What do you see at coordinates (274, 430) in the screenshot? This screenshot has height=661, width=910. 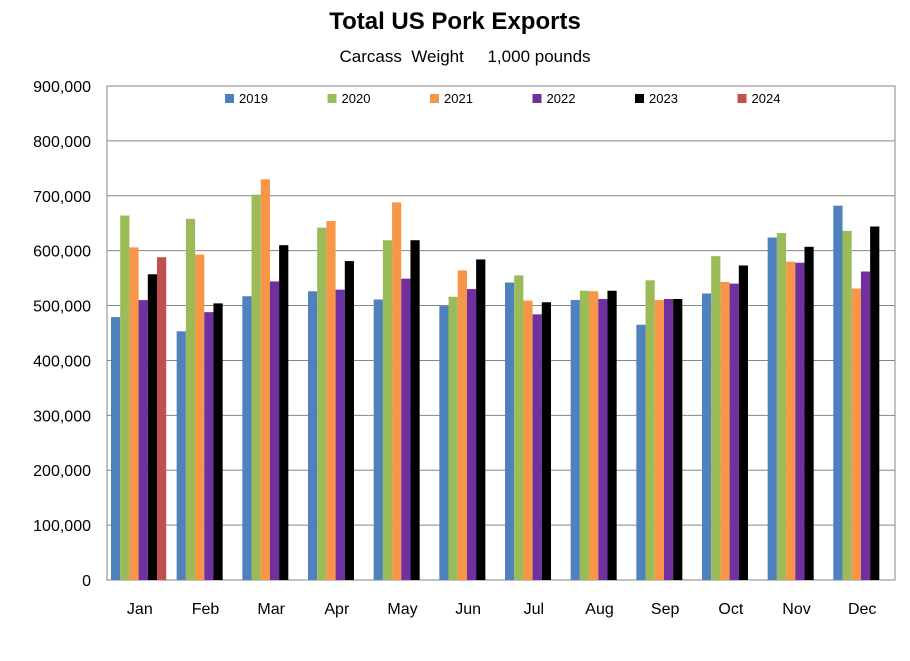 I see `bar-2022-Mar` at bounding box center [274, 430].